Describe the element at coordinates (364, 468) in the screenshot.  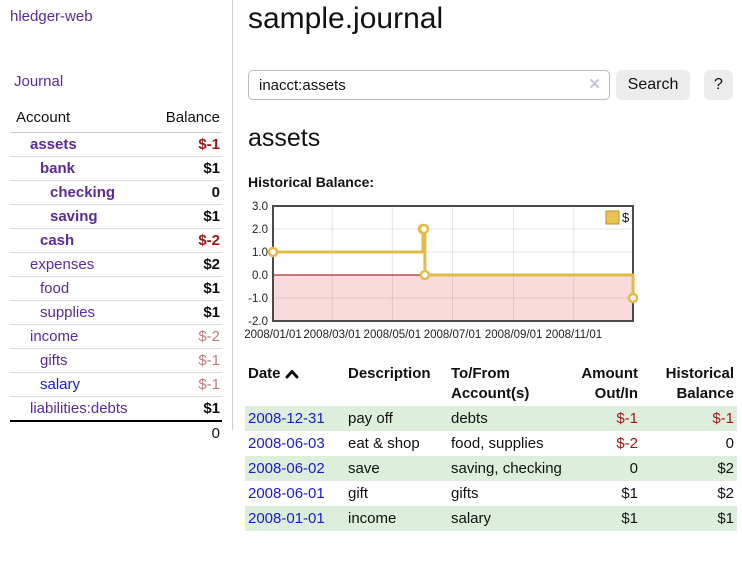
I see `cell-description: save` at that location.